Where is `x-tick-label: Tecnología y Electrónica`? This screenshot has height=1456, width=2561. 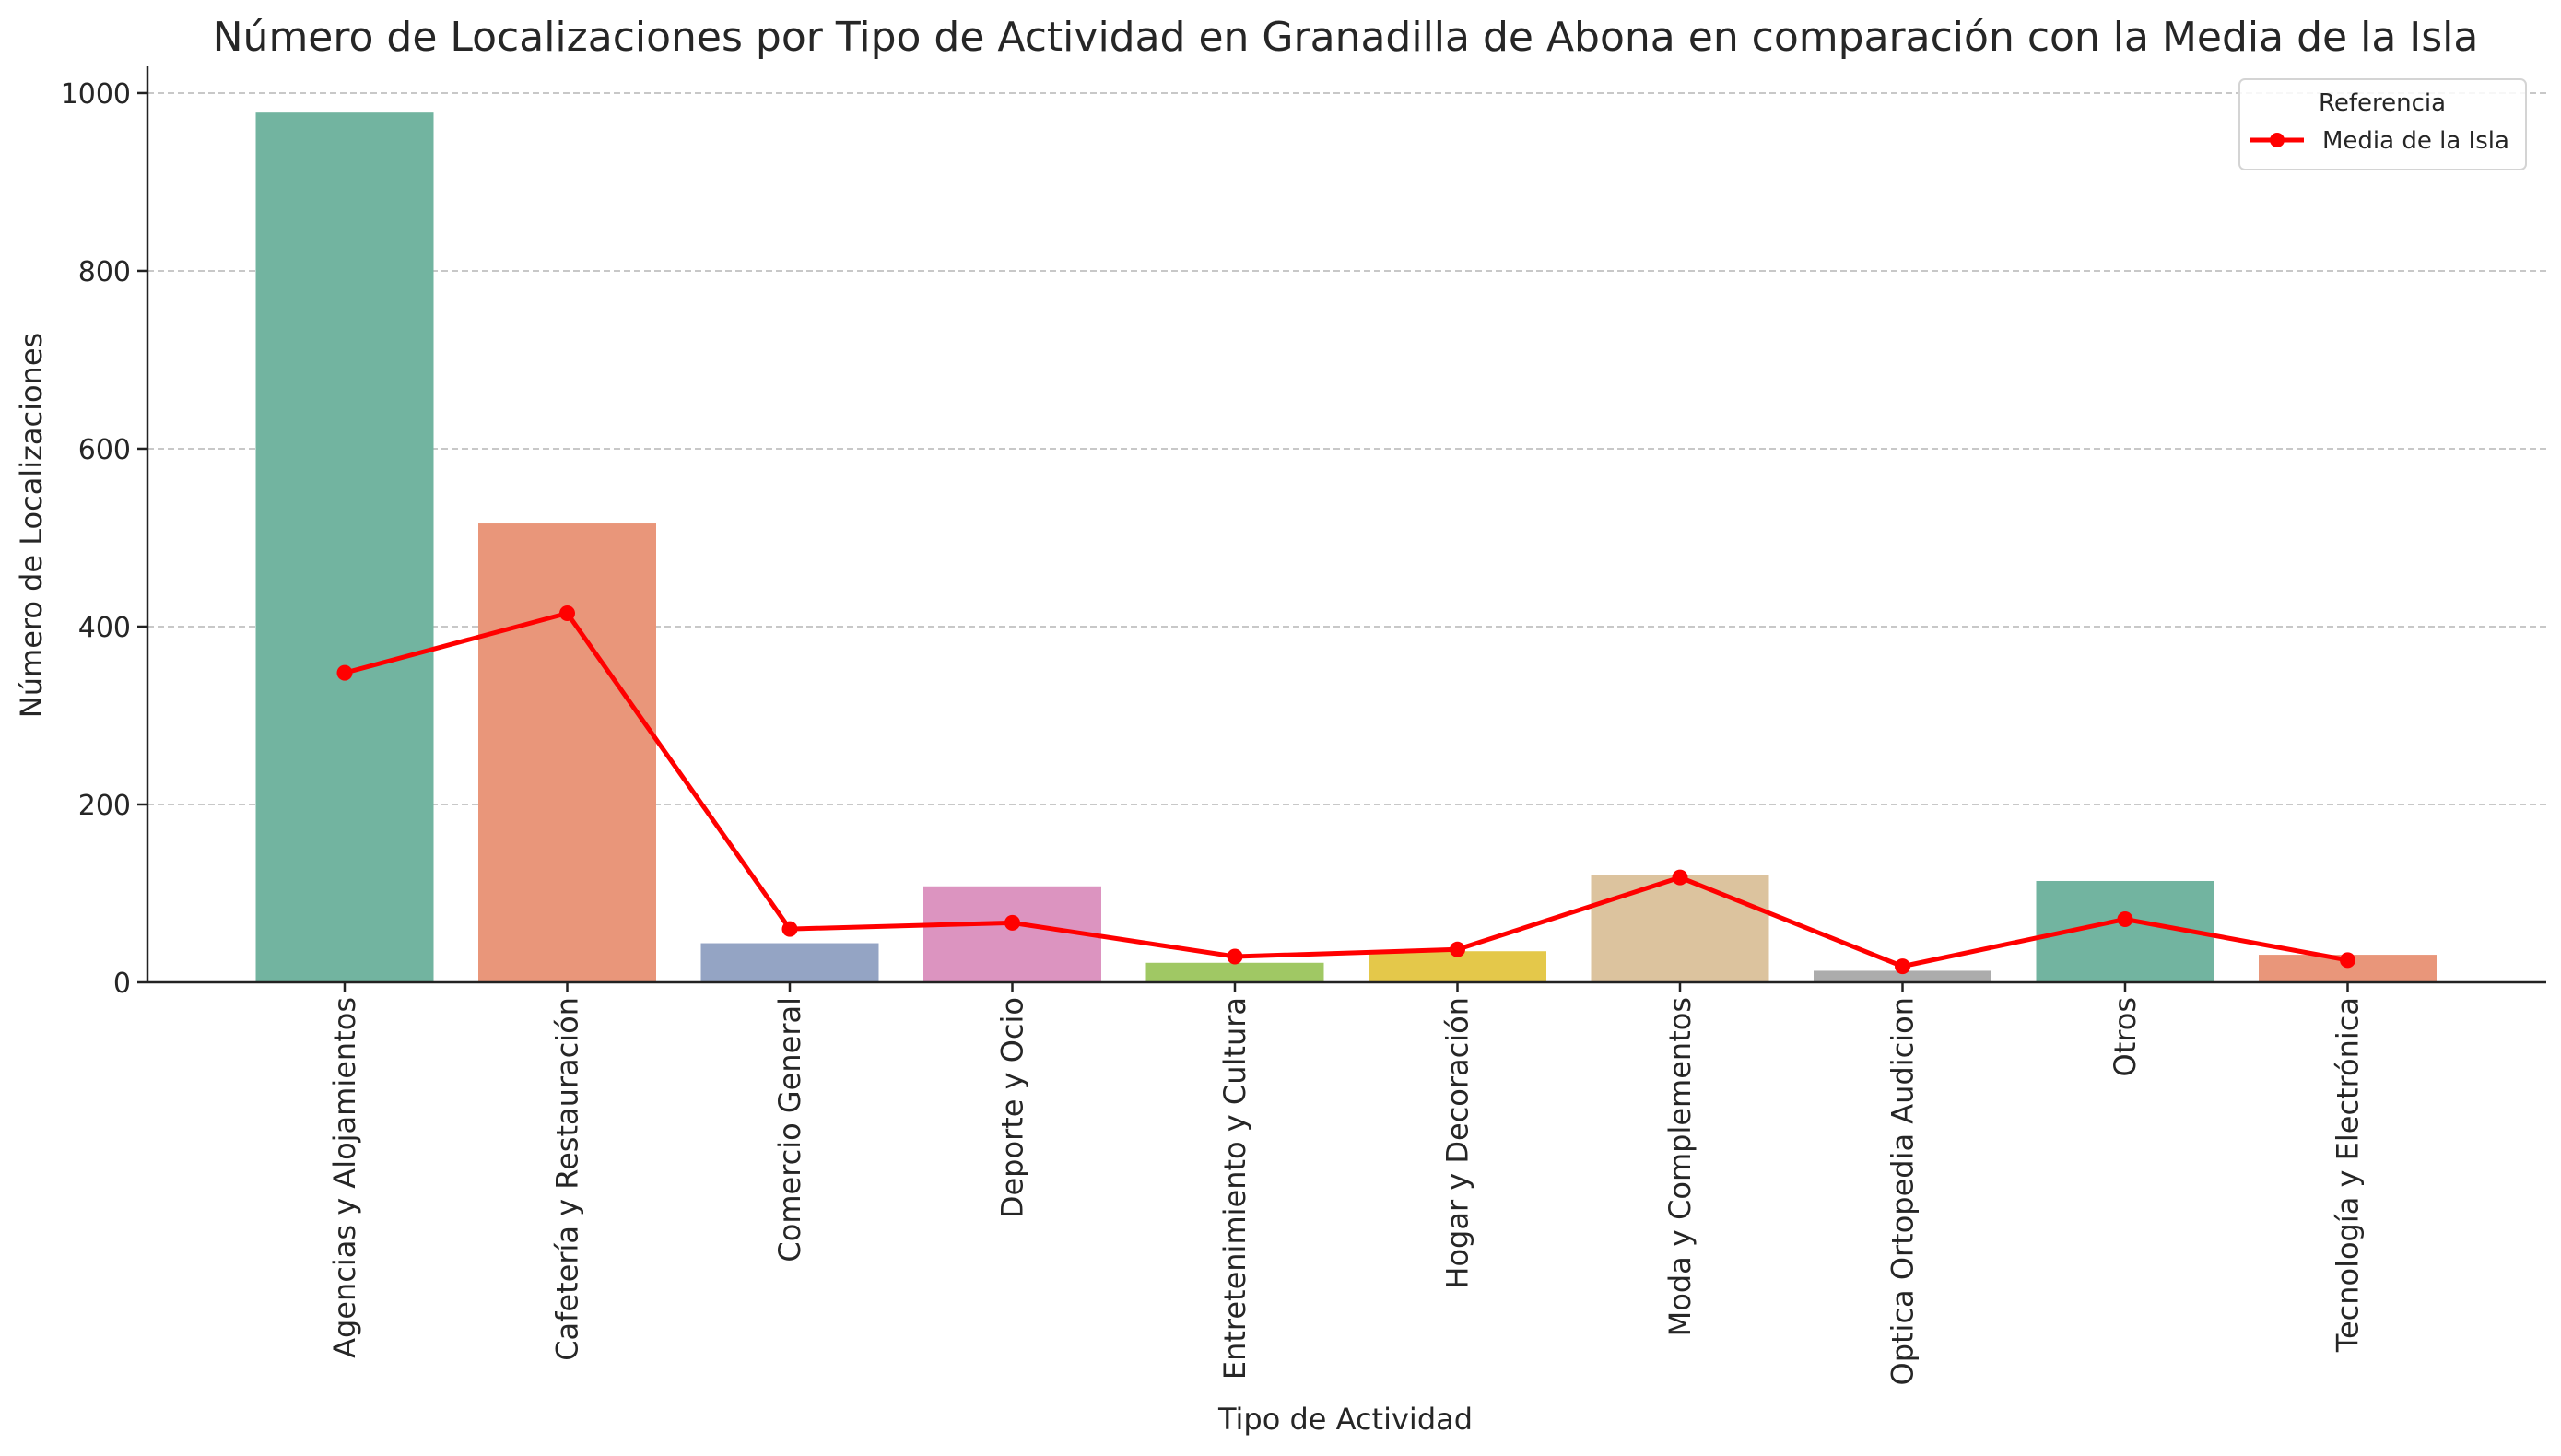 x-tick-label: Tecnología y Electrónica is located at coordinates (2349, 1175).